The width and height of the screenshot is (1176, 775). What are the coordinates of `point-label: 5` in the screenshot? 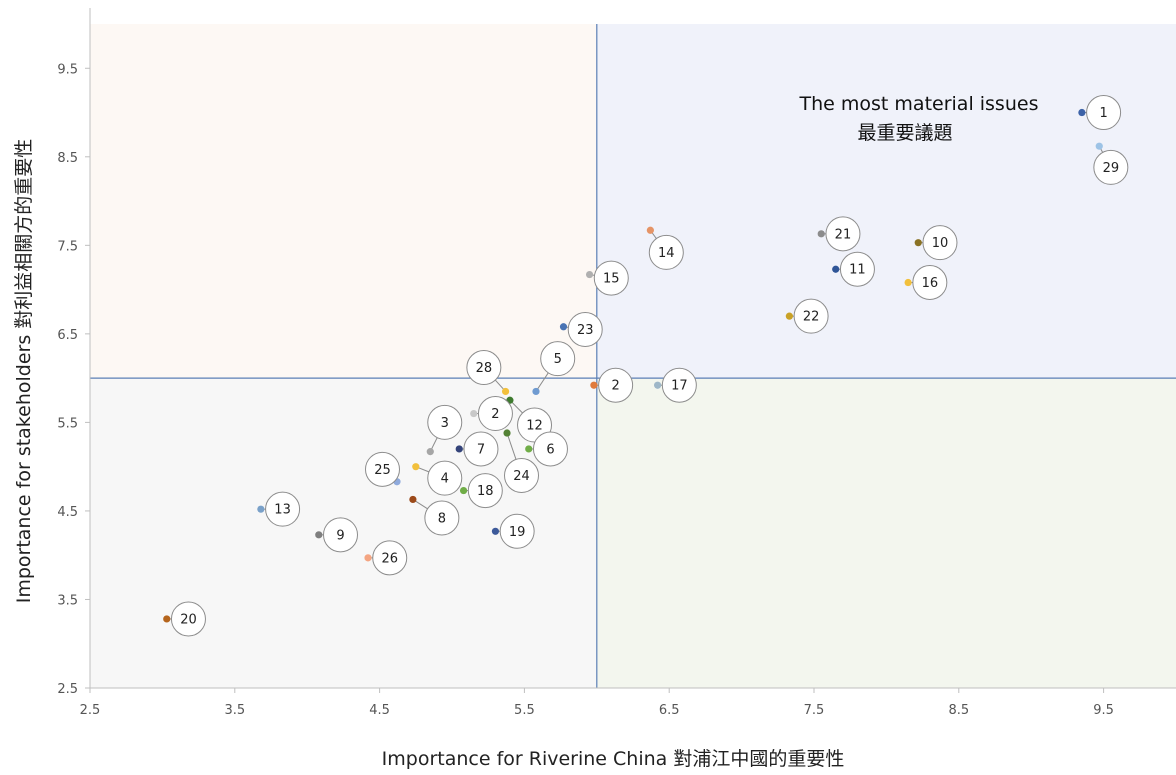 It's located at (558, 359).